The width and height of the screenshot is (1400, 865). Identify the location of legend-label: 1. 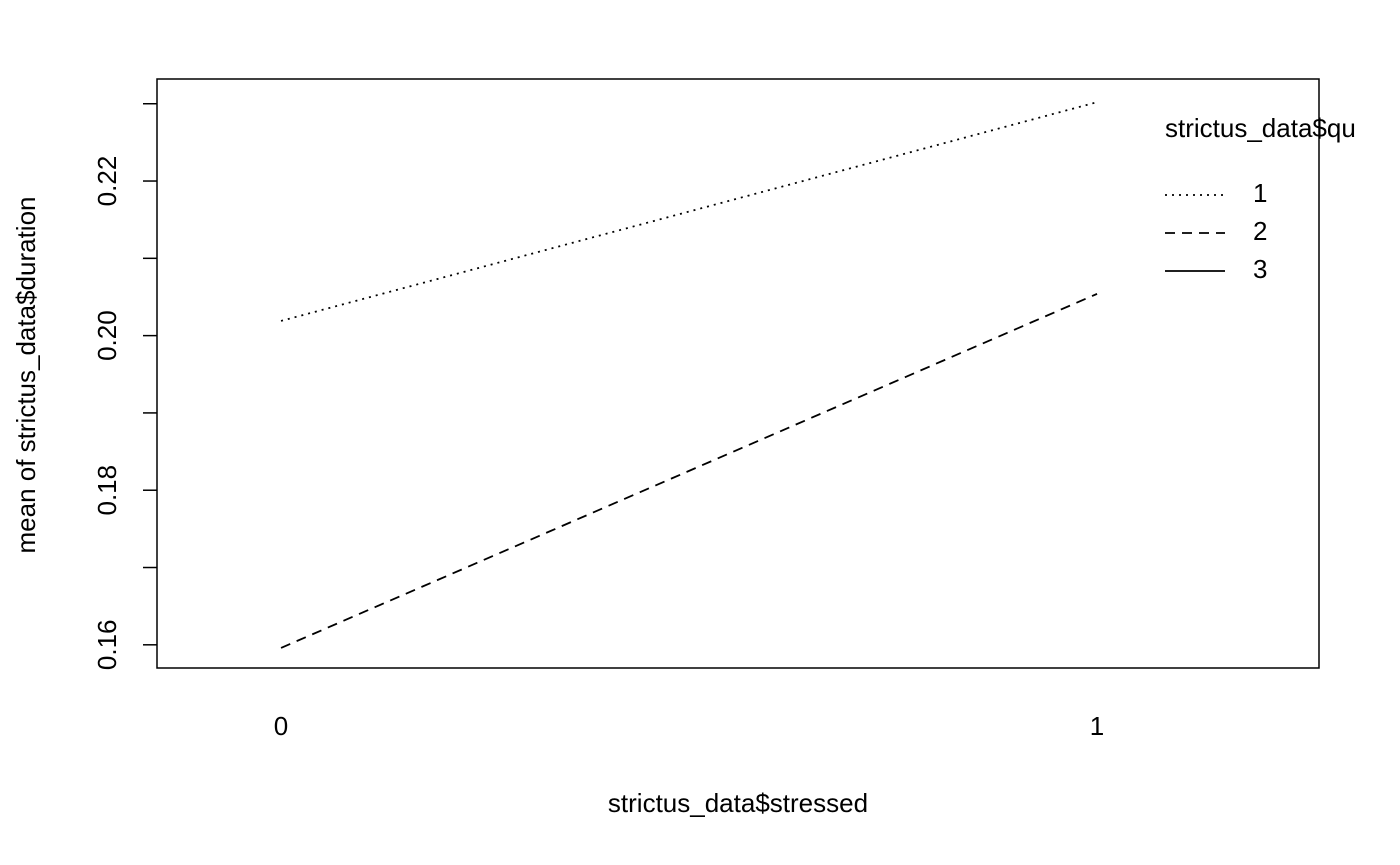
(1260, 193).